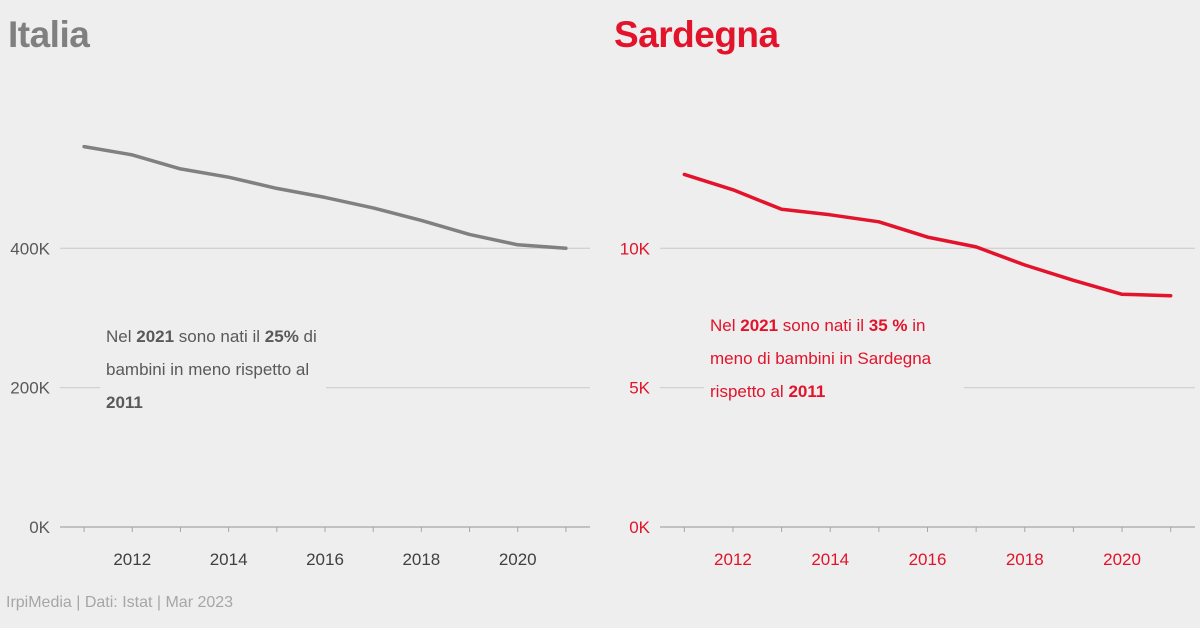 The image size is (1200, 628). Describe the element at coordinates (30, 388) in the screenshot. I see `y-tick-label: 200K` at that location.